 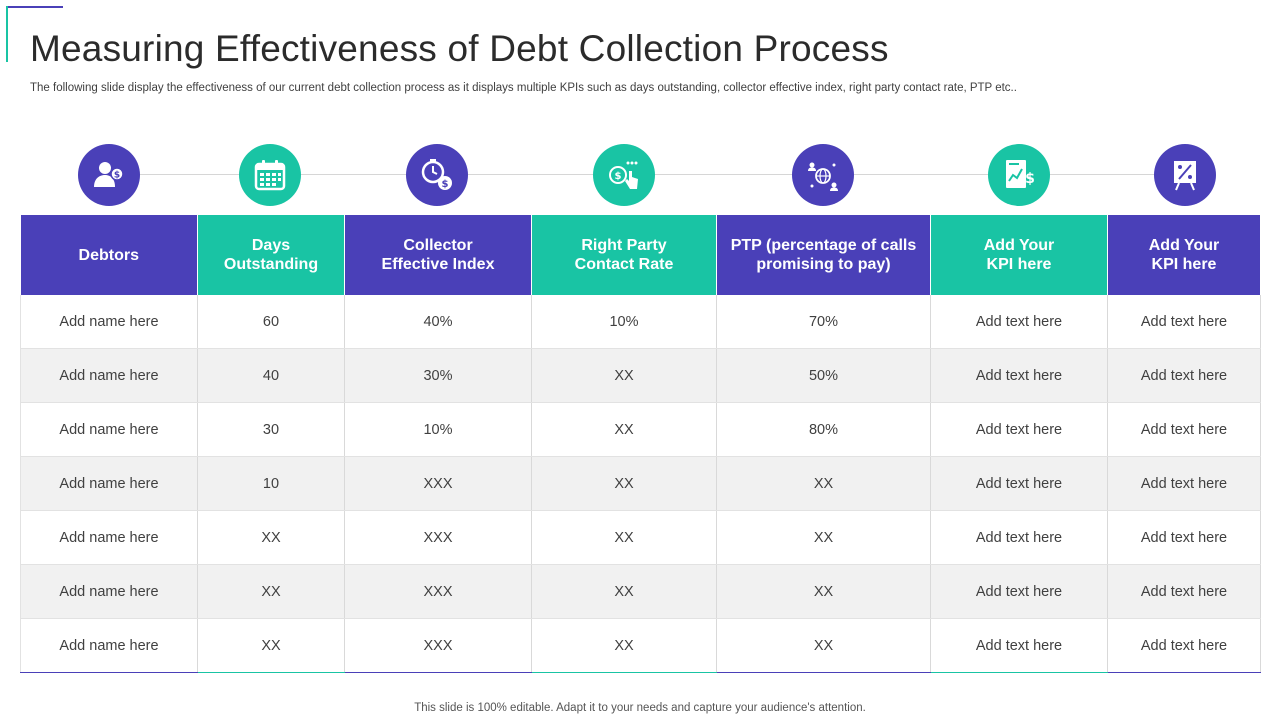 I want to click on icon-connector-line, so click(x=660, y=174).